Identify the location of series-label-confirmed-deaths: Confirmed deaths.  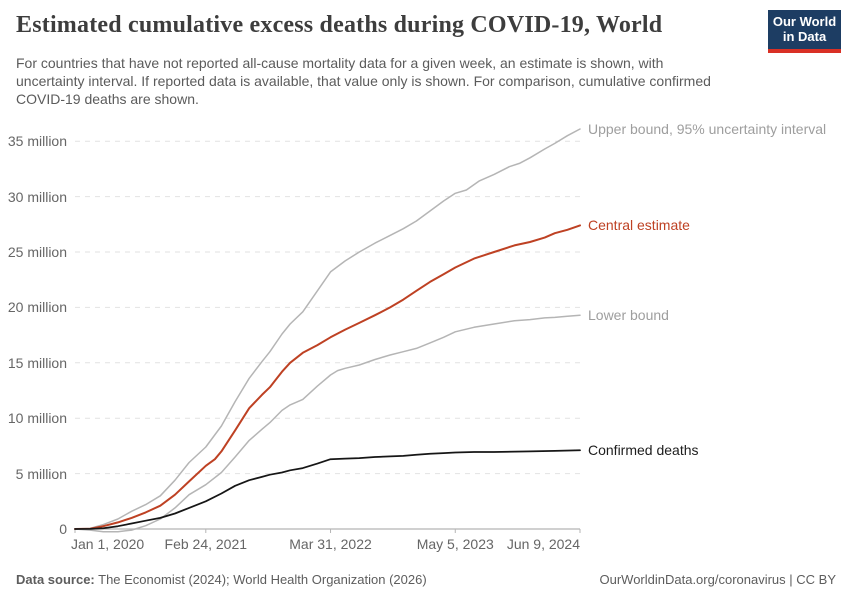
(643, 450).